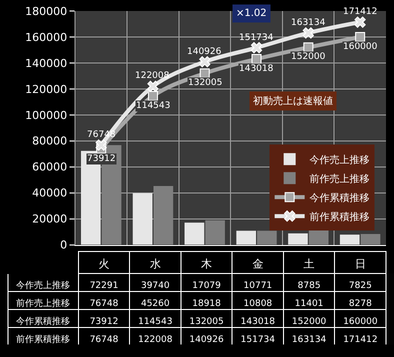 The width and height of the screenshot is (394, 357). I want to click on data-label: 17079, so click(207, 286).